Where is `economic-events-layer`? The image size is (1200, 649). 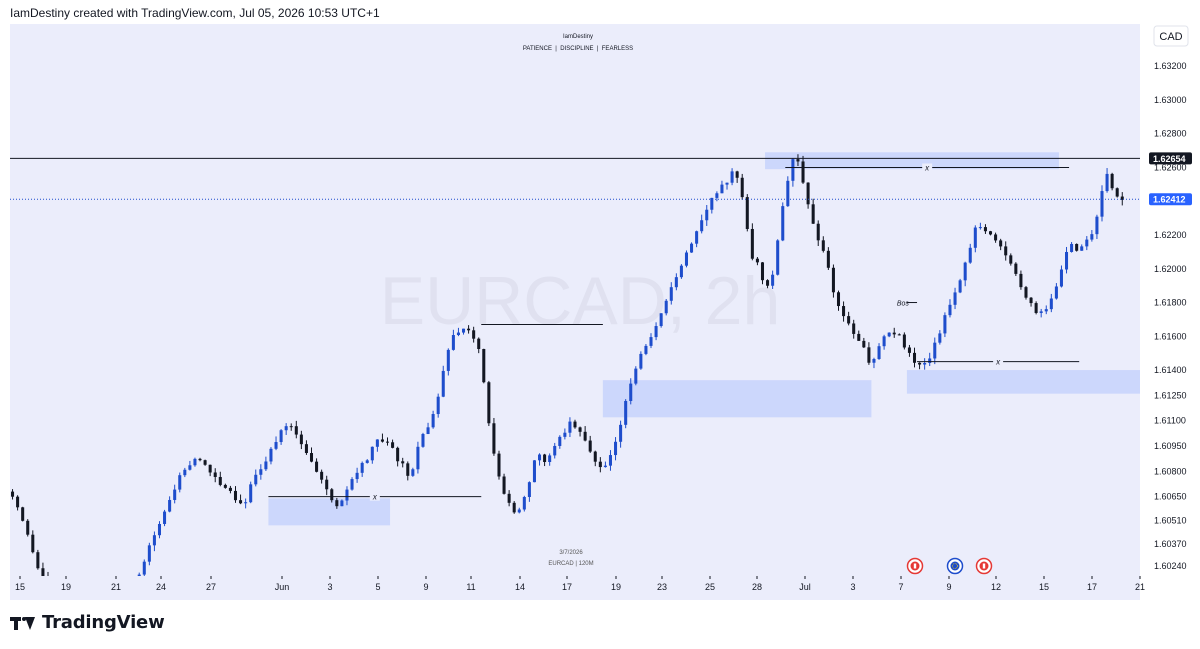 economic-events-layer is located at coordinates (949, 566).